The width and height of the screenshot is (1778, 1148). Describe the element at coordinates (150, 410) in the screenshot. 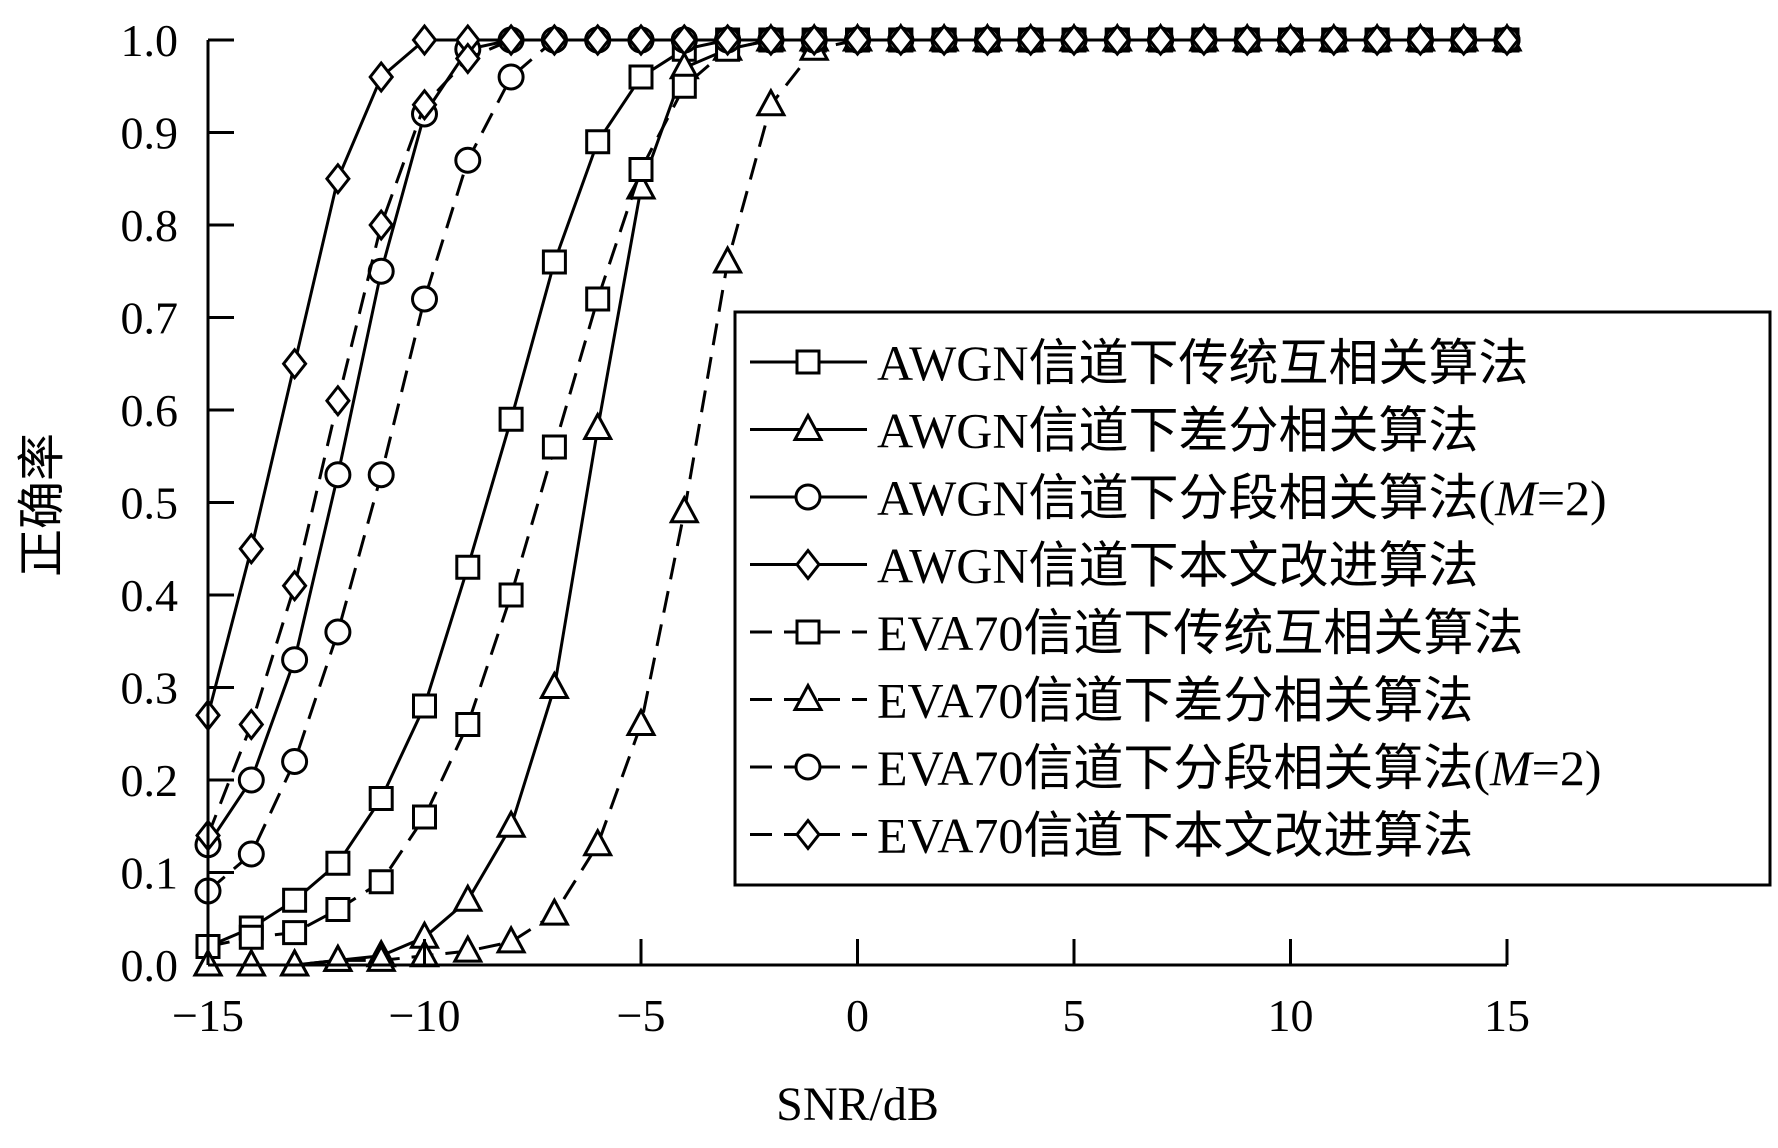

I see `y-tick-label: 0.6` at that location.